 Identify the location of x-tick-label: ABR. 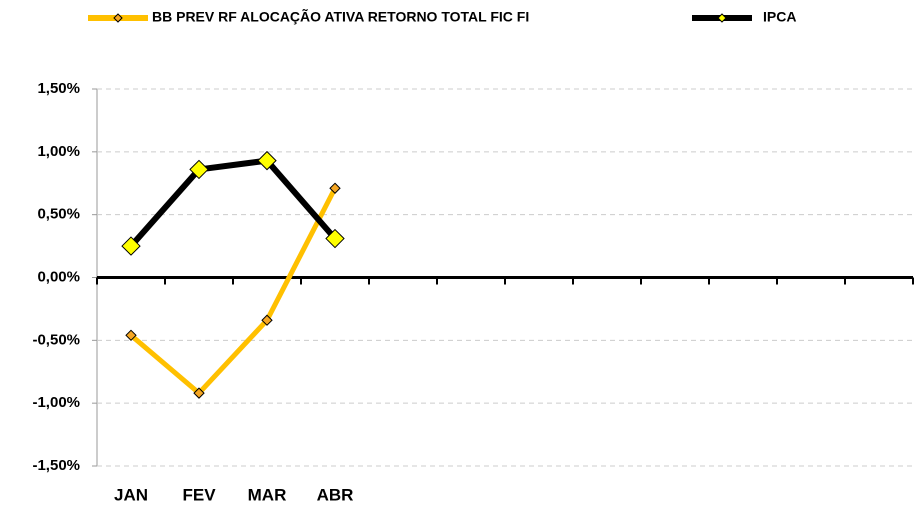
(335, 494).